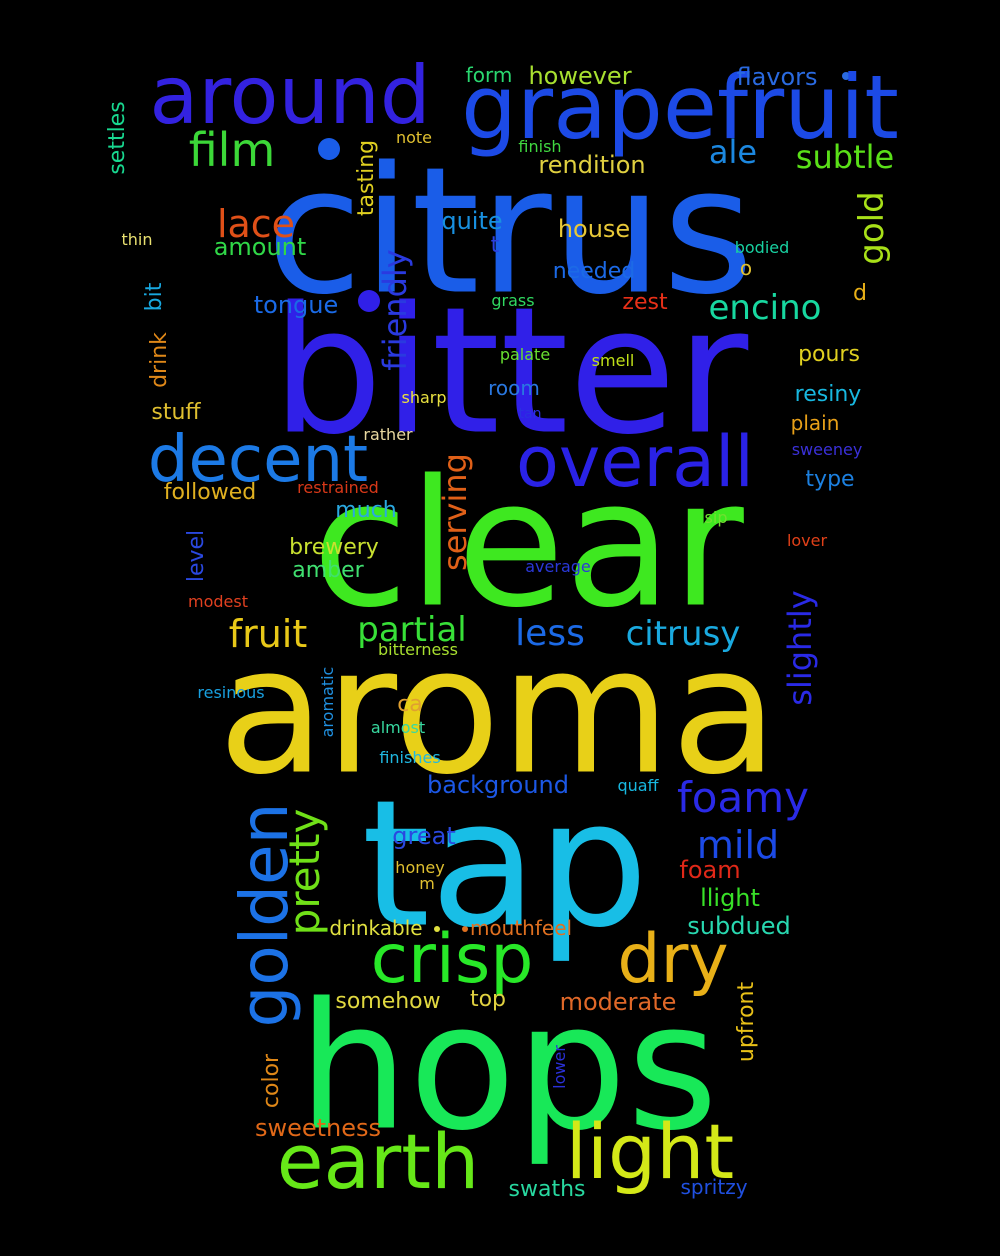  I want to click on word-film: film, so click(232, 150).